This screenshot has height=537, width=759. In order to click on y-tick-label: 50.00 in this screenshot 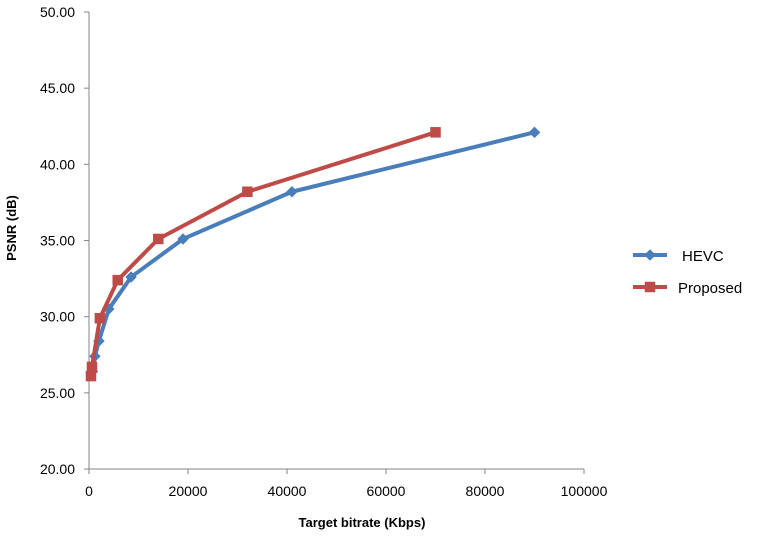, I will do `click(57, 12)`.